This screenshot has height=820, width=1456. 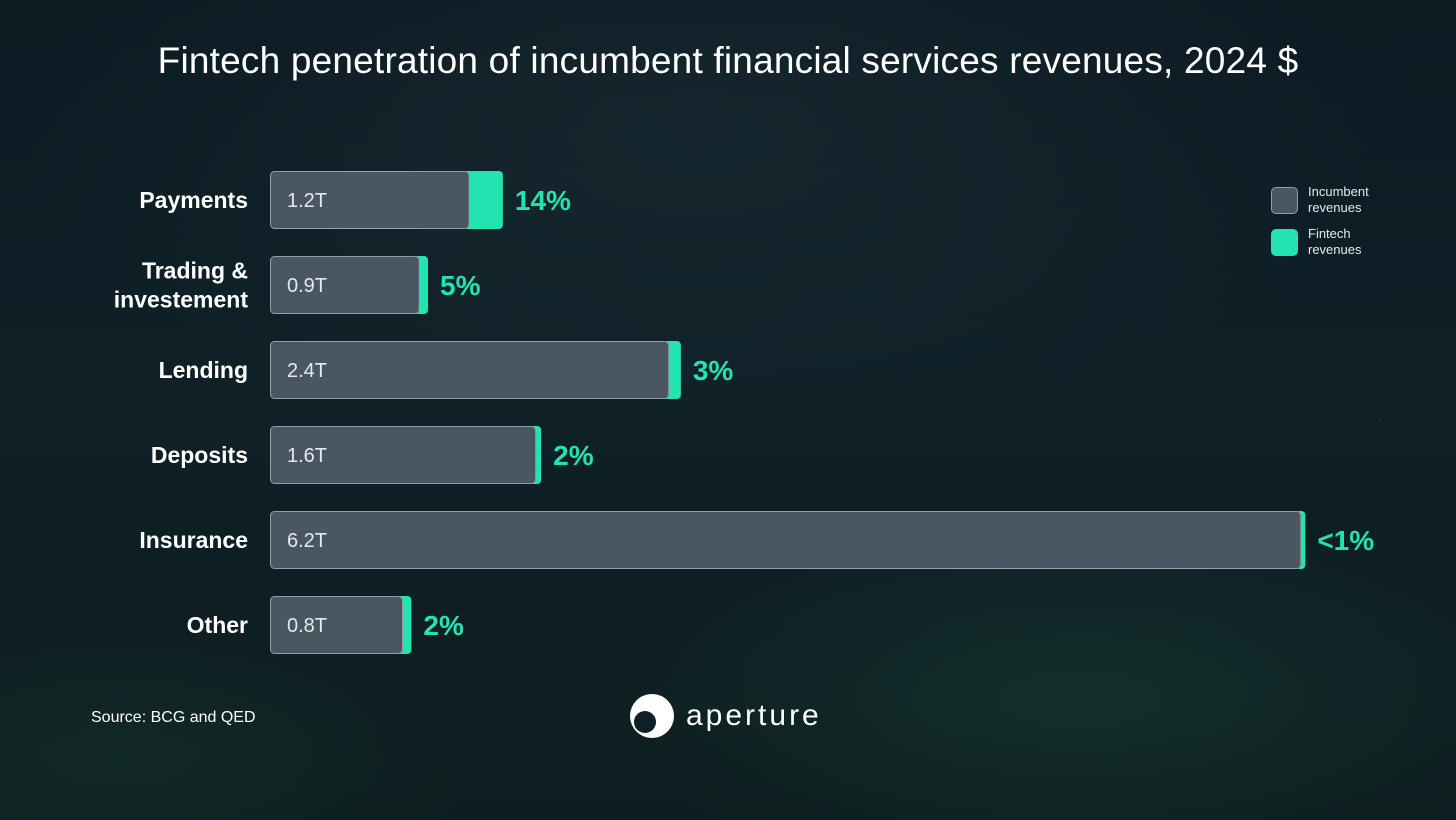 What do you see at coordinates (1284, 242) in the screenshot?
I see `legend-swatch-fintech` at bounding box center [1284, 242].